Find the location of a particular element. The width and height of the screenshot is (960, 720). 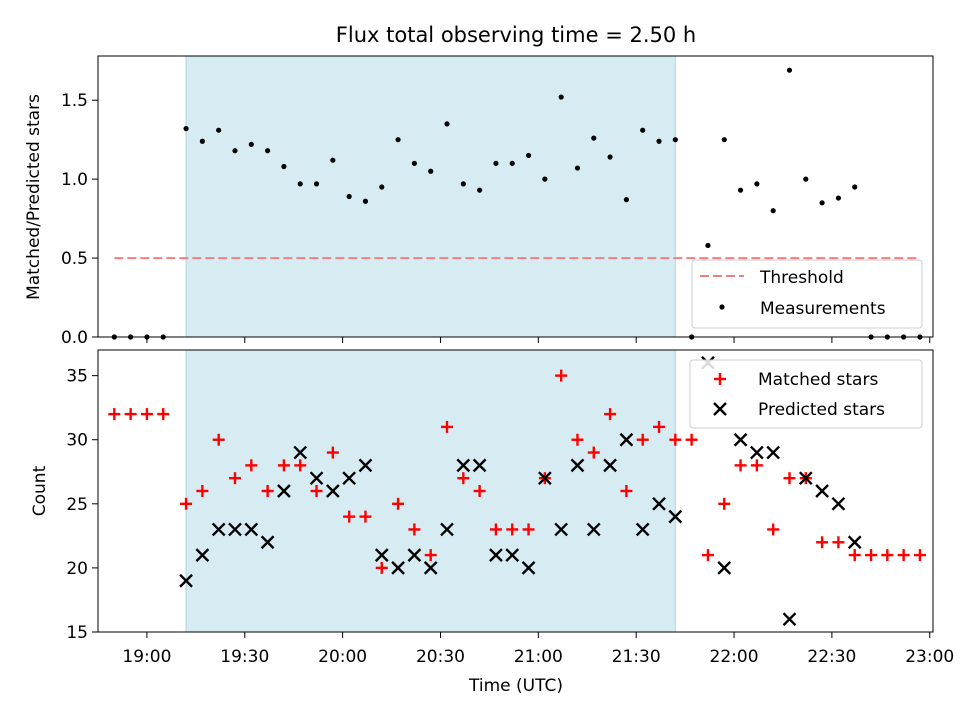

legend-threshold-label: Threshold is located at coordinates (801, 278).